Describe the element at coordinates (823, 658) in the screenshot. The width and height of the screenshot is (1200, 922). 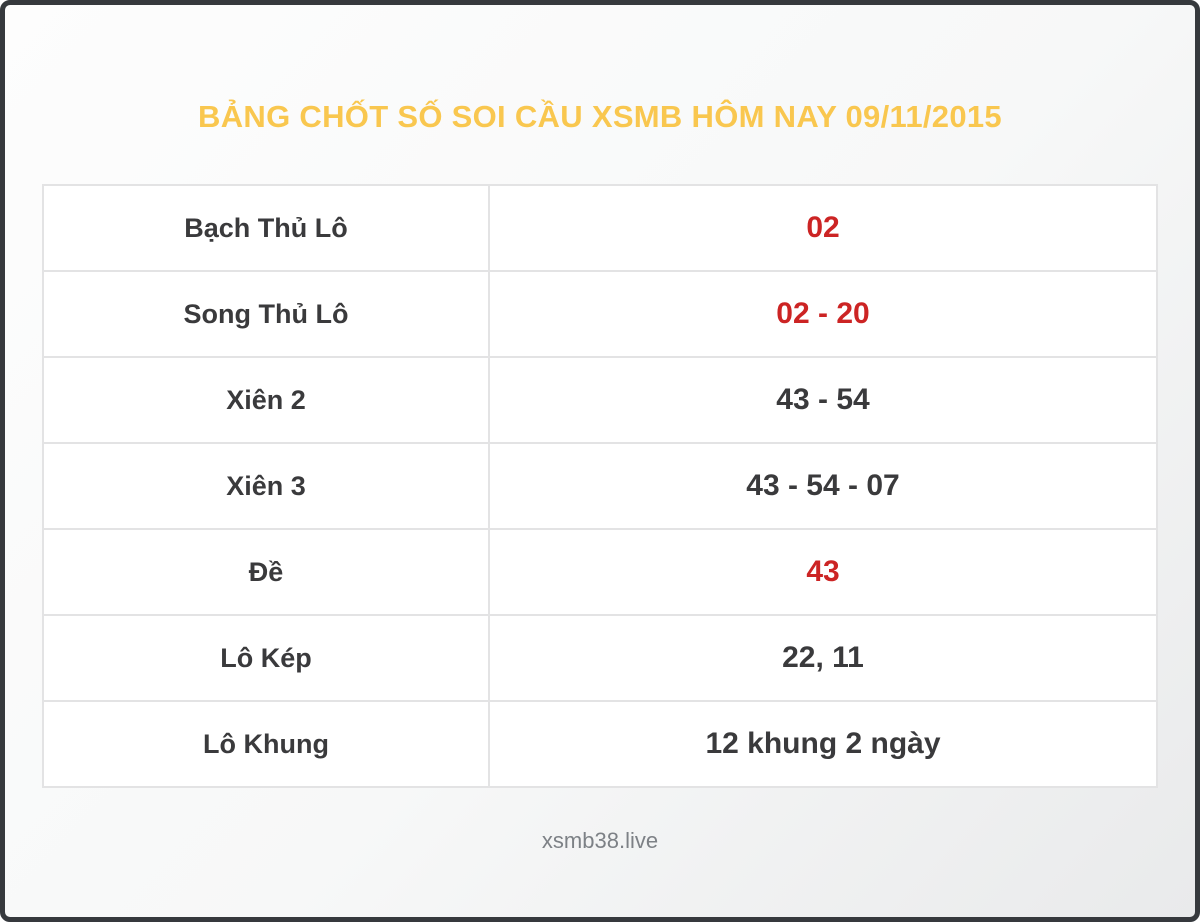
I see `row-value: 22, 11` at that location.